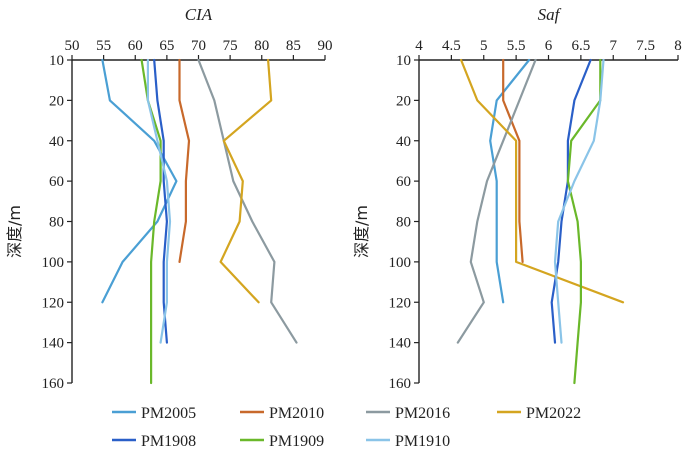 The height and width of the screenshot is (460, 700). I want to click on legend-item-pm1909: PM1909, so click(282, 441).